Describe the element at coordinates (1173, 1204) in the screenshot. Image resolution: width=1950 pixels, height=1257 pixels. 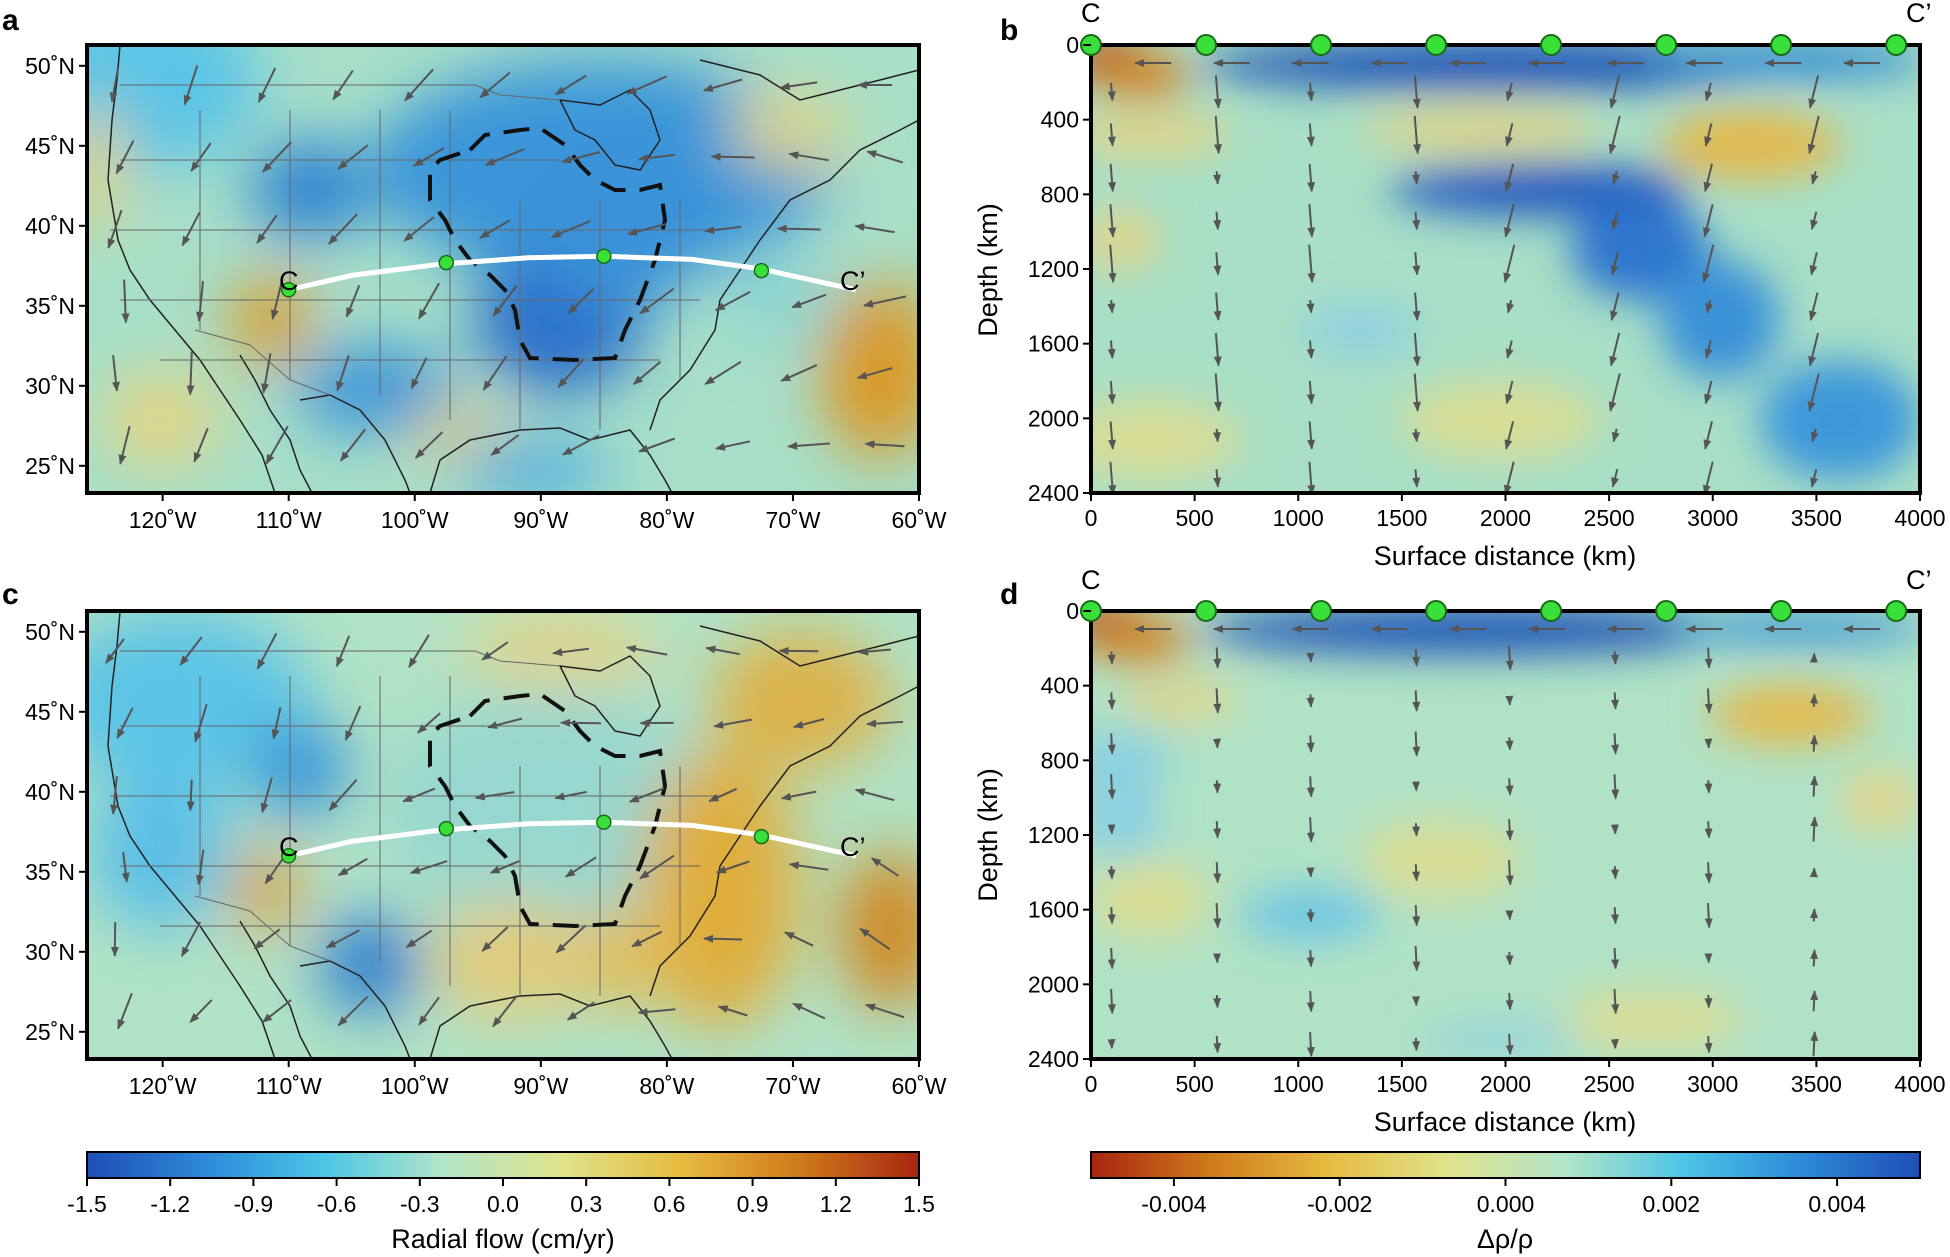
I see `colorbar-tick-label: -0.004` at that location.